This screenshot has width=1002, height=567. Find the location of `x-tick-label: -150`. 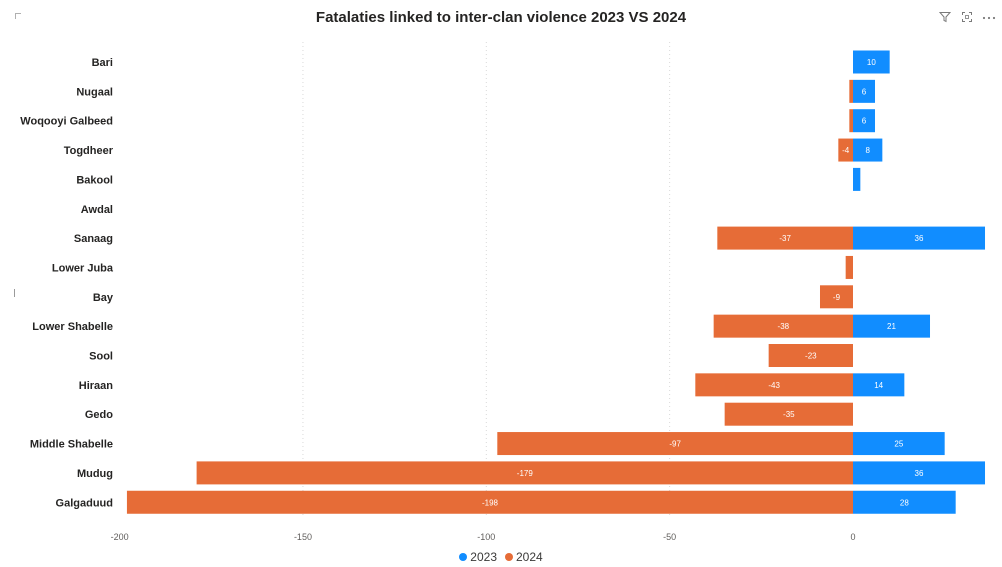

x-tick-label: -150 is located at coordinates (303, 537).